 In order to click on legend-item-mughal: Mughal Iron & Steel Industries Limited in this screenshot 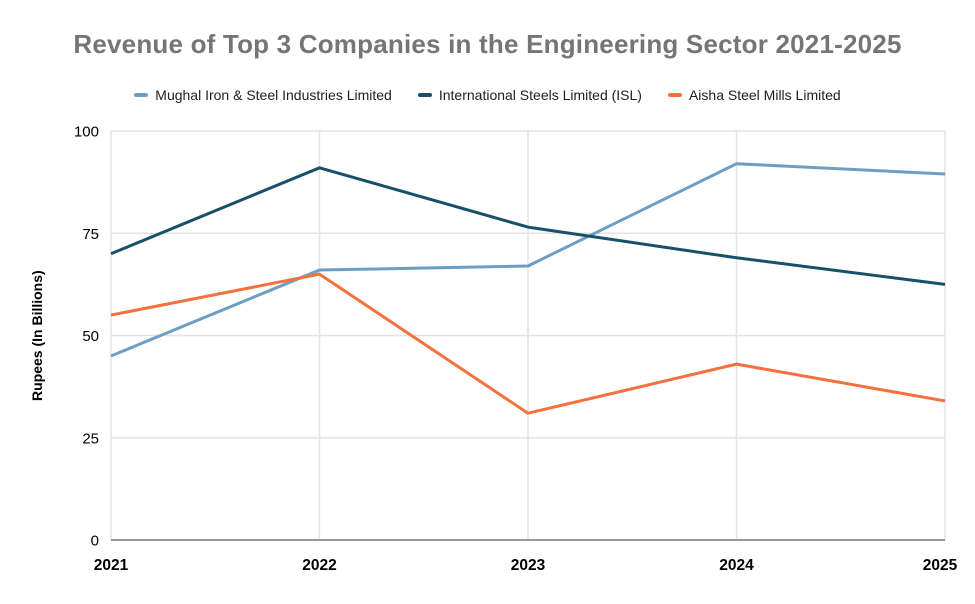, I will do `click(263, 95)`.